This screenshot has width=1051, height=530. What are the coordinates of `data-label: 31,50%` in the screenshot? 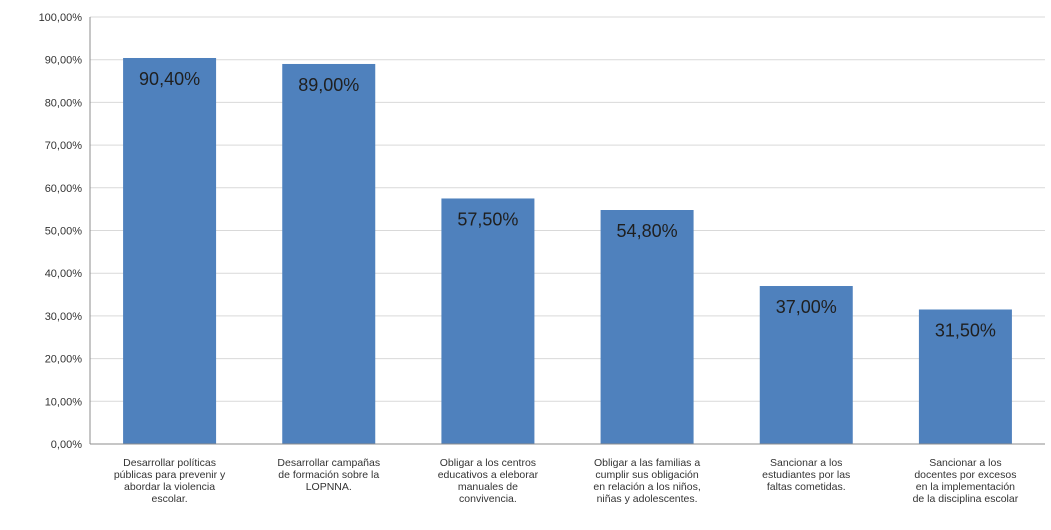 It's located at (965, 330).